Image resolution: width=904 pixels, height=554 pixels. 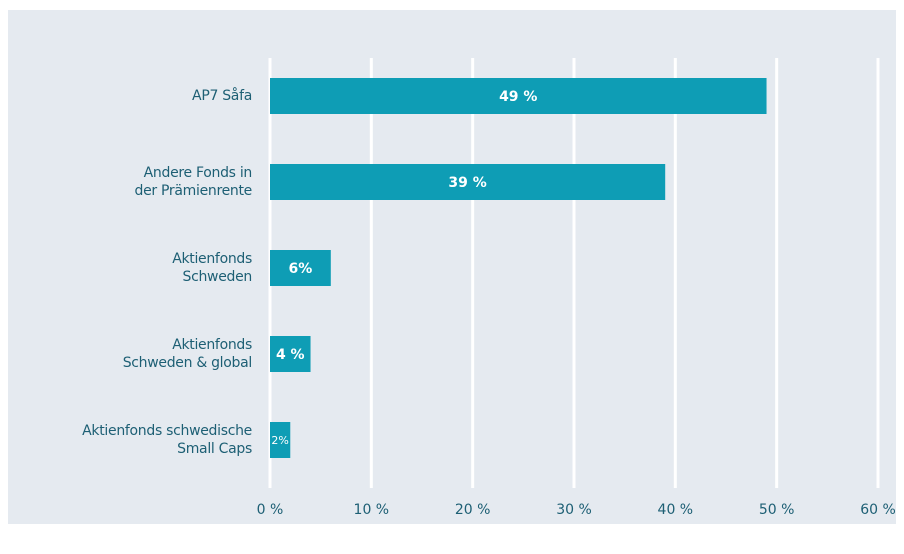 What do you see at coordinates (372, 510) in the screenshot?
I see `x-tick-label: 10 %` at bounding box center [372, 510].